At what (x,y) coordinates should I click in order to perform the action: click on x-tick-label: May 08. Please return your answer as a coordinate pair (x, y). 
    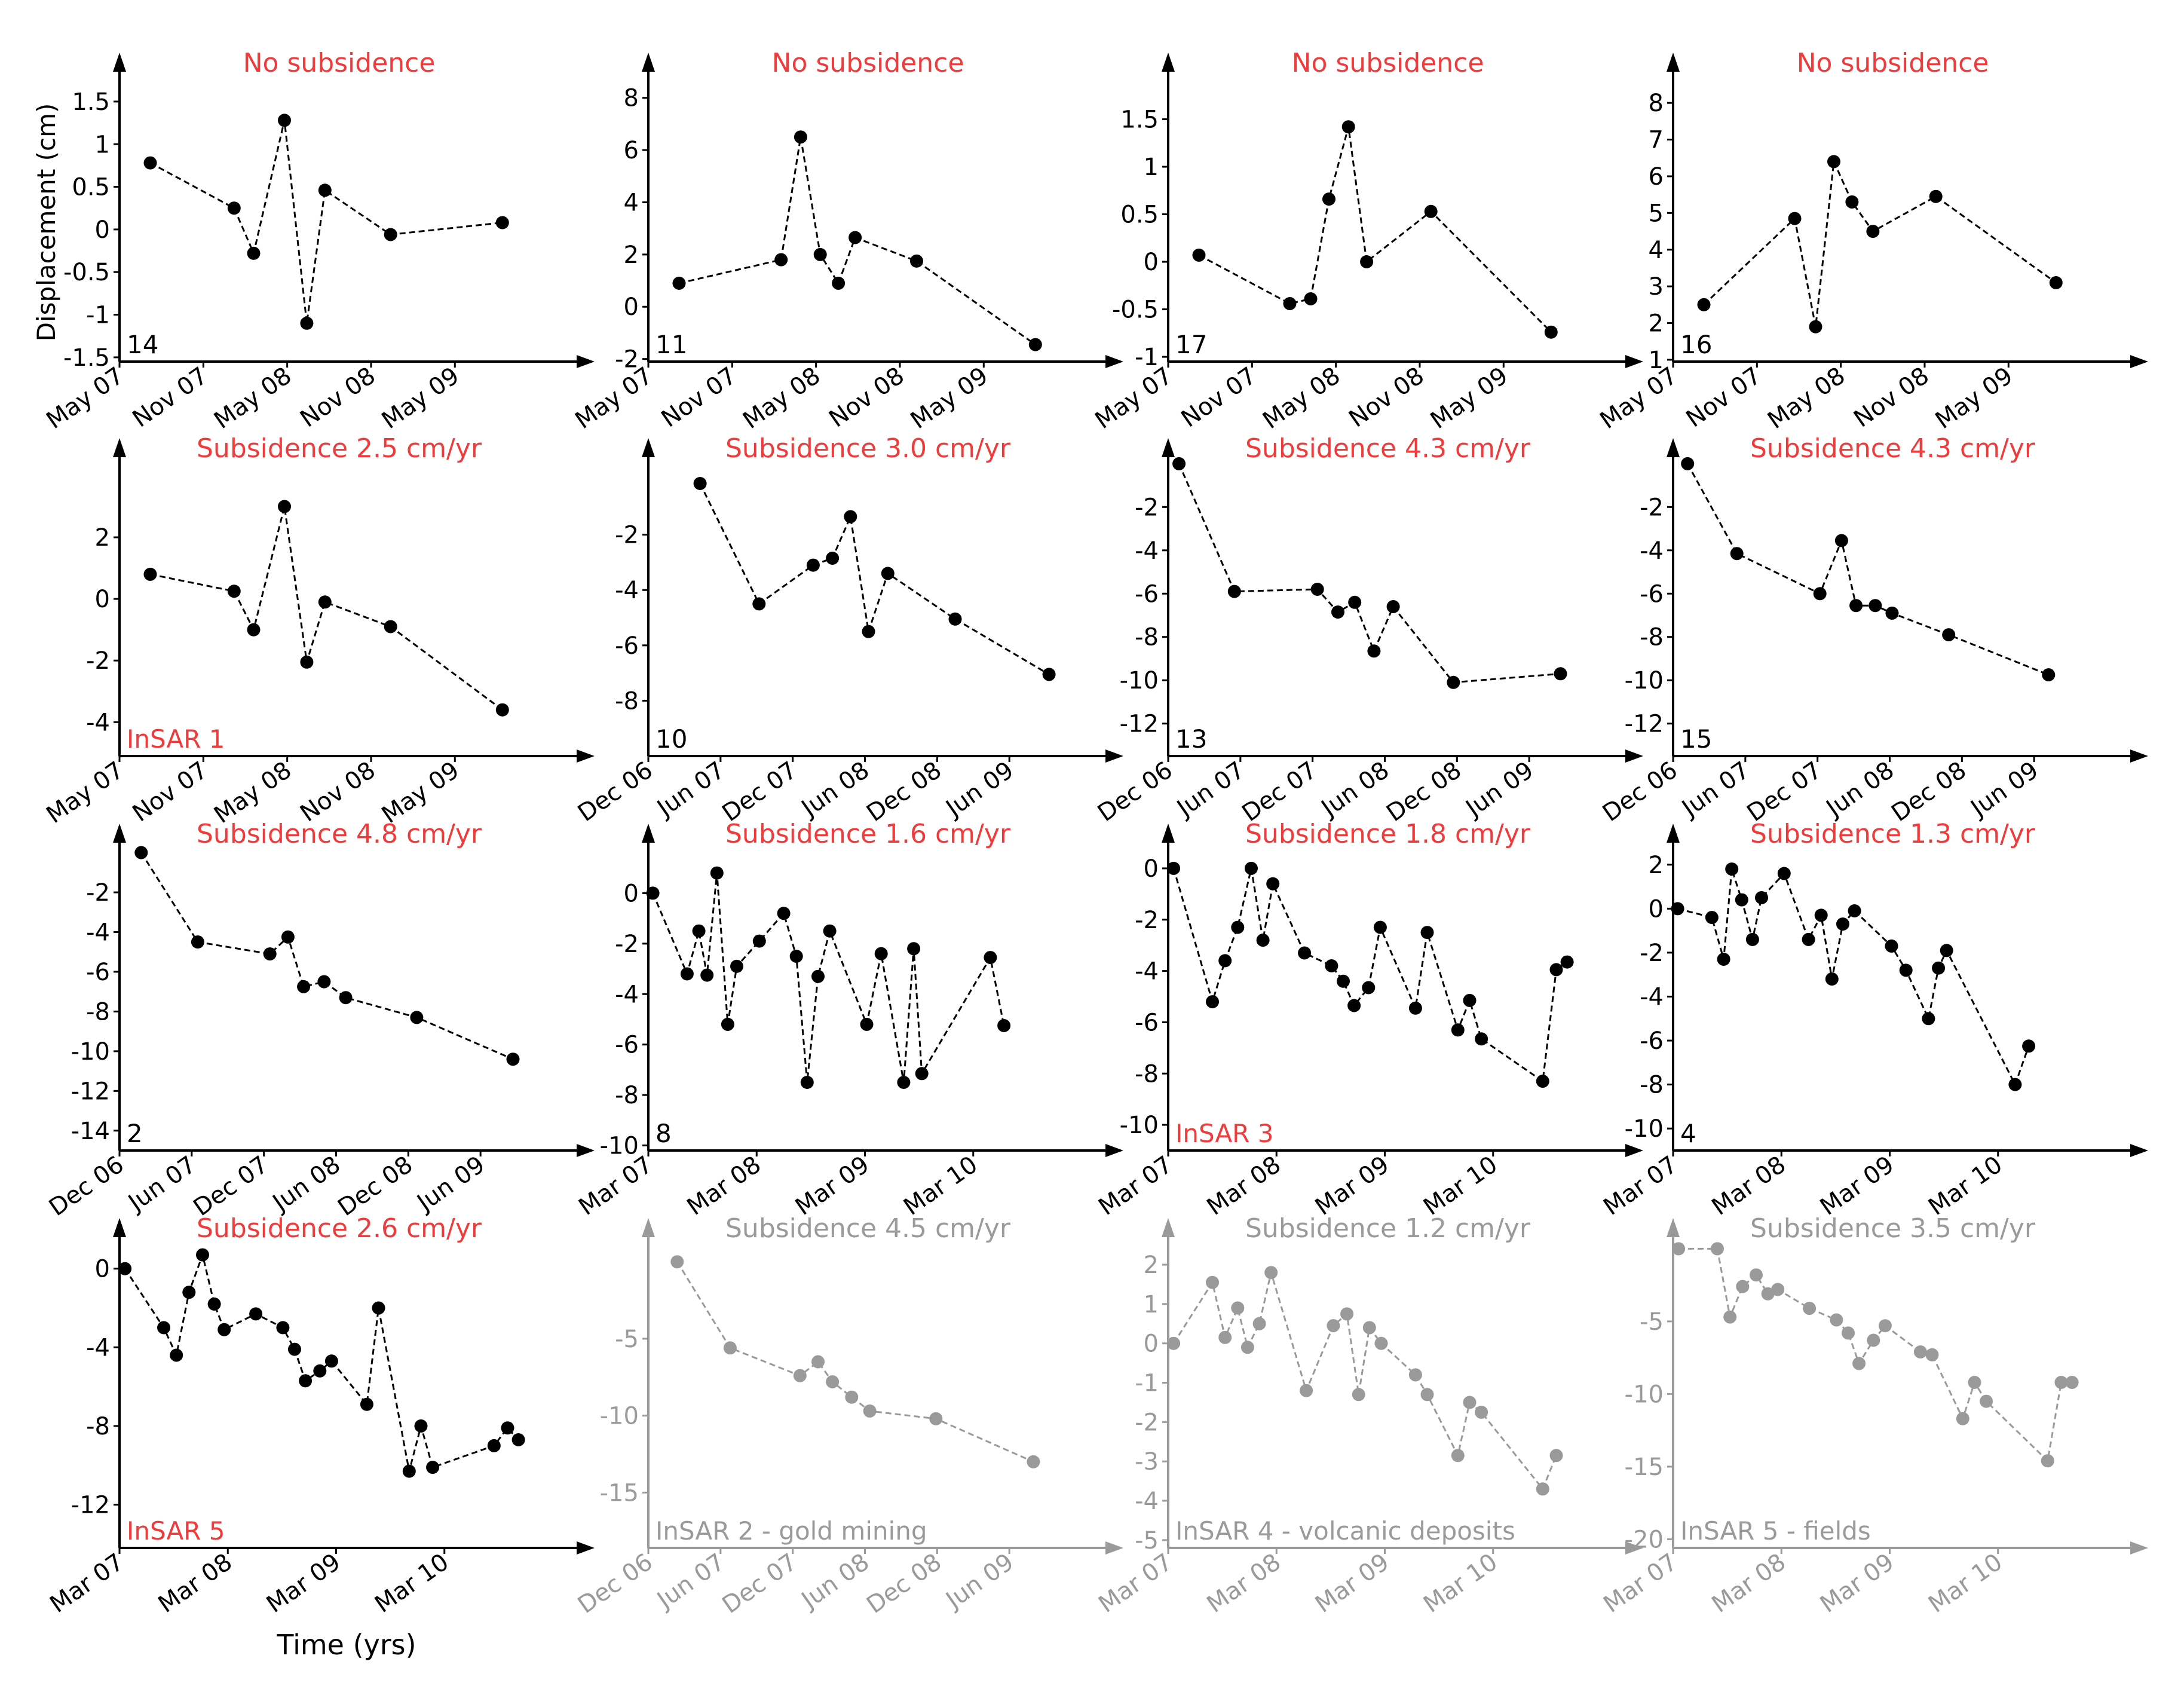
    Looking at the image, I should click on (1806, 399).